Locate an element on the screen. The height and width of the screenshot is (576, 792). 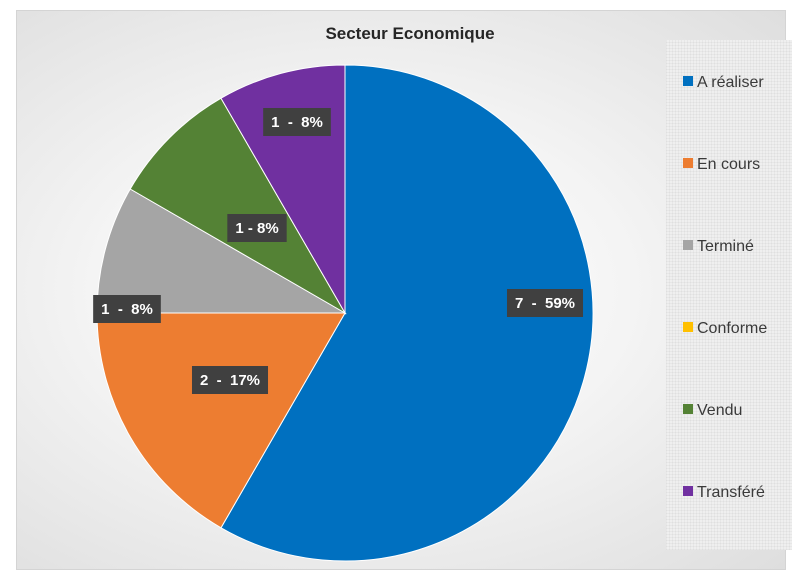
legend-label-conforme: Conforme is located at coordinates (732, 328).